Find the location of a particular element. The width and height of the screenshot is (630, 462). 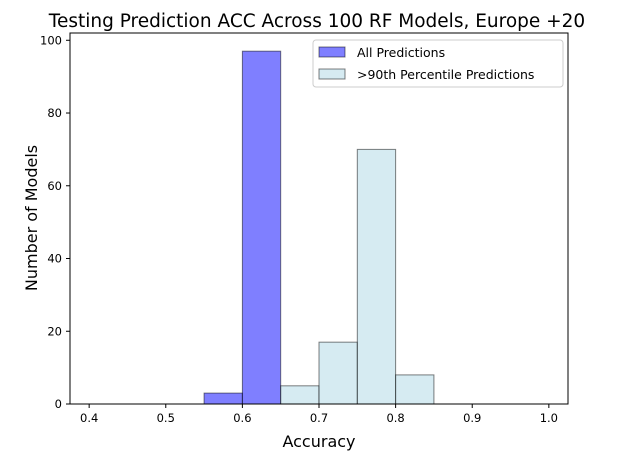

x-tick-label: 0.5 is located at coordinates (166, 418).